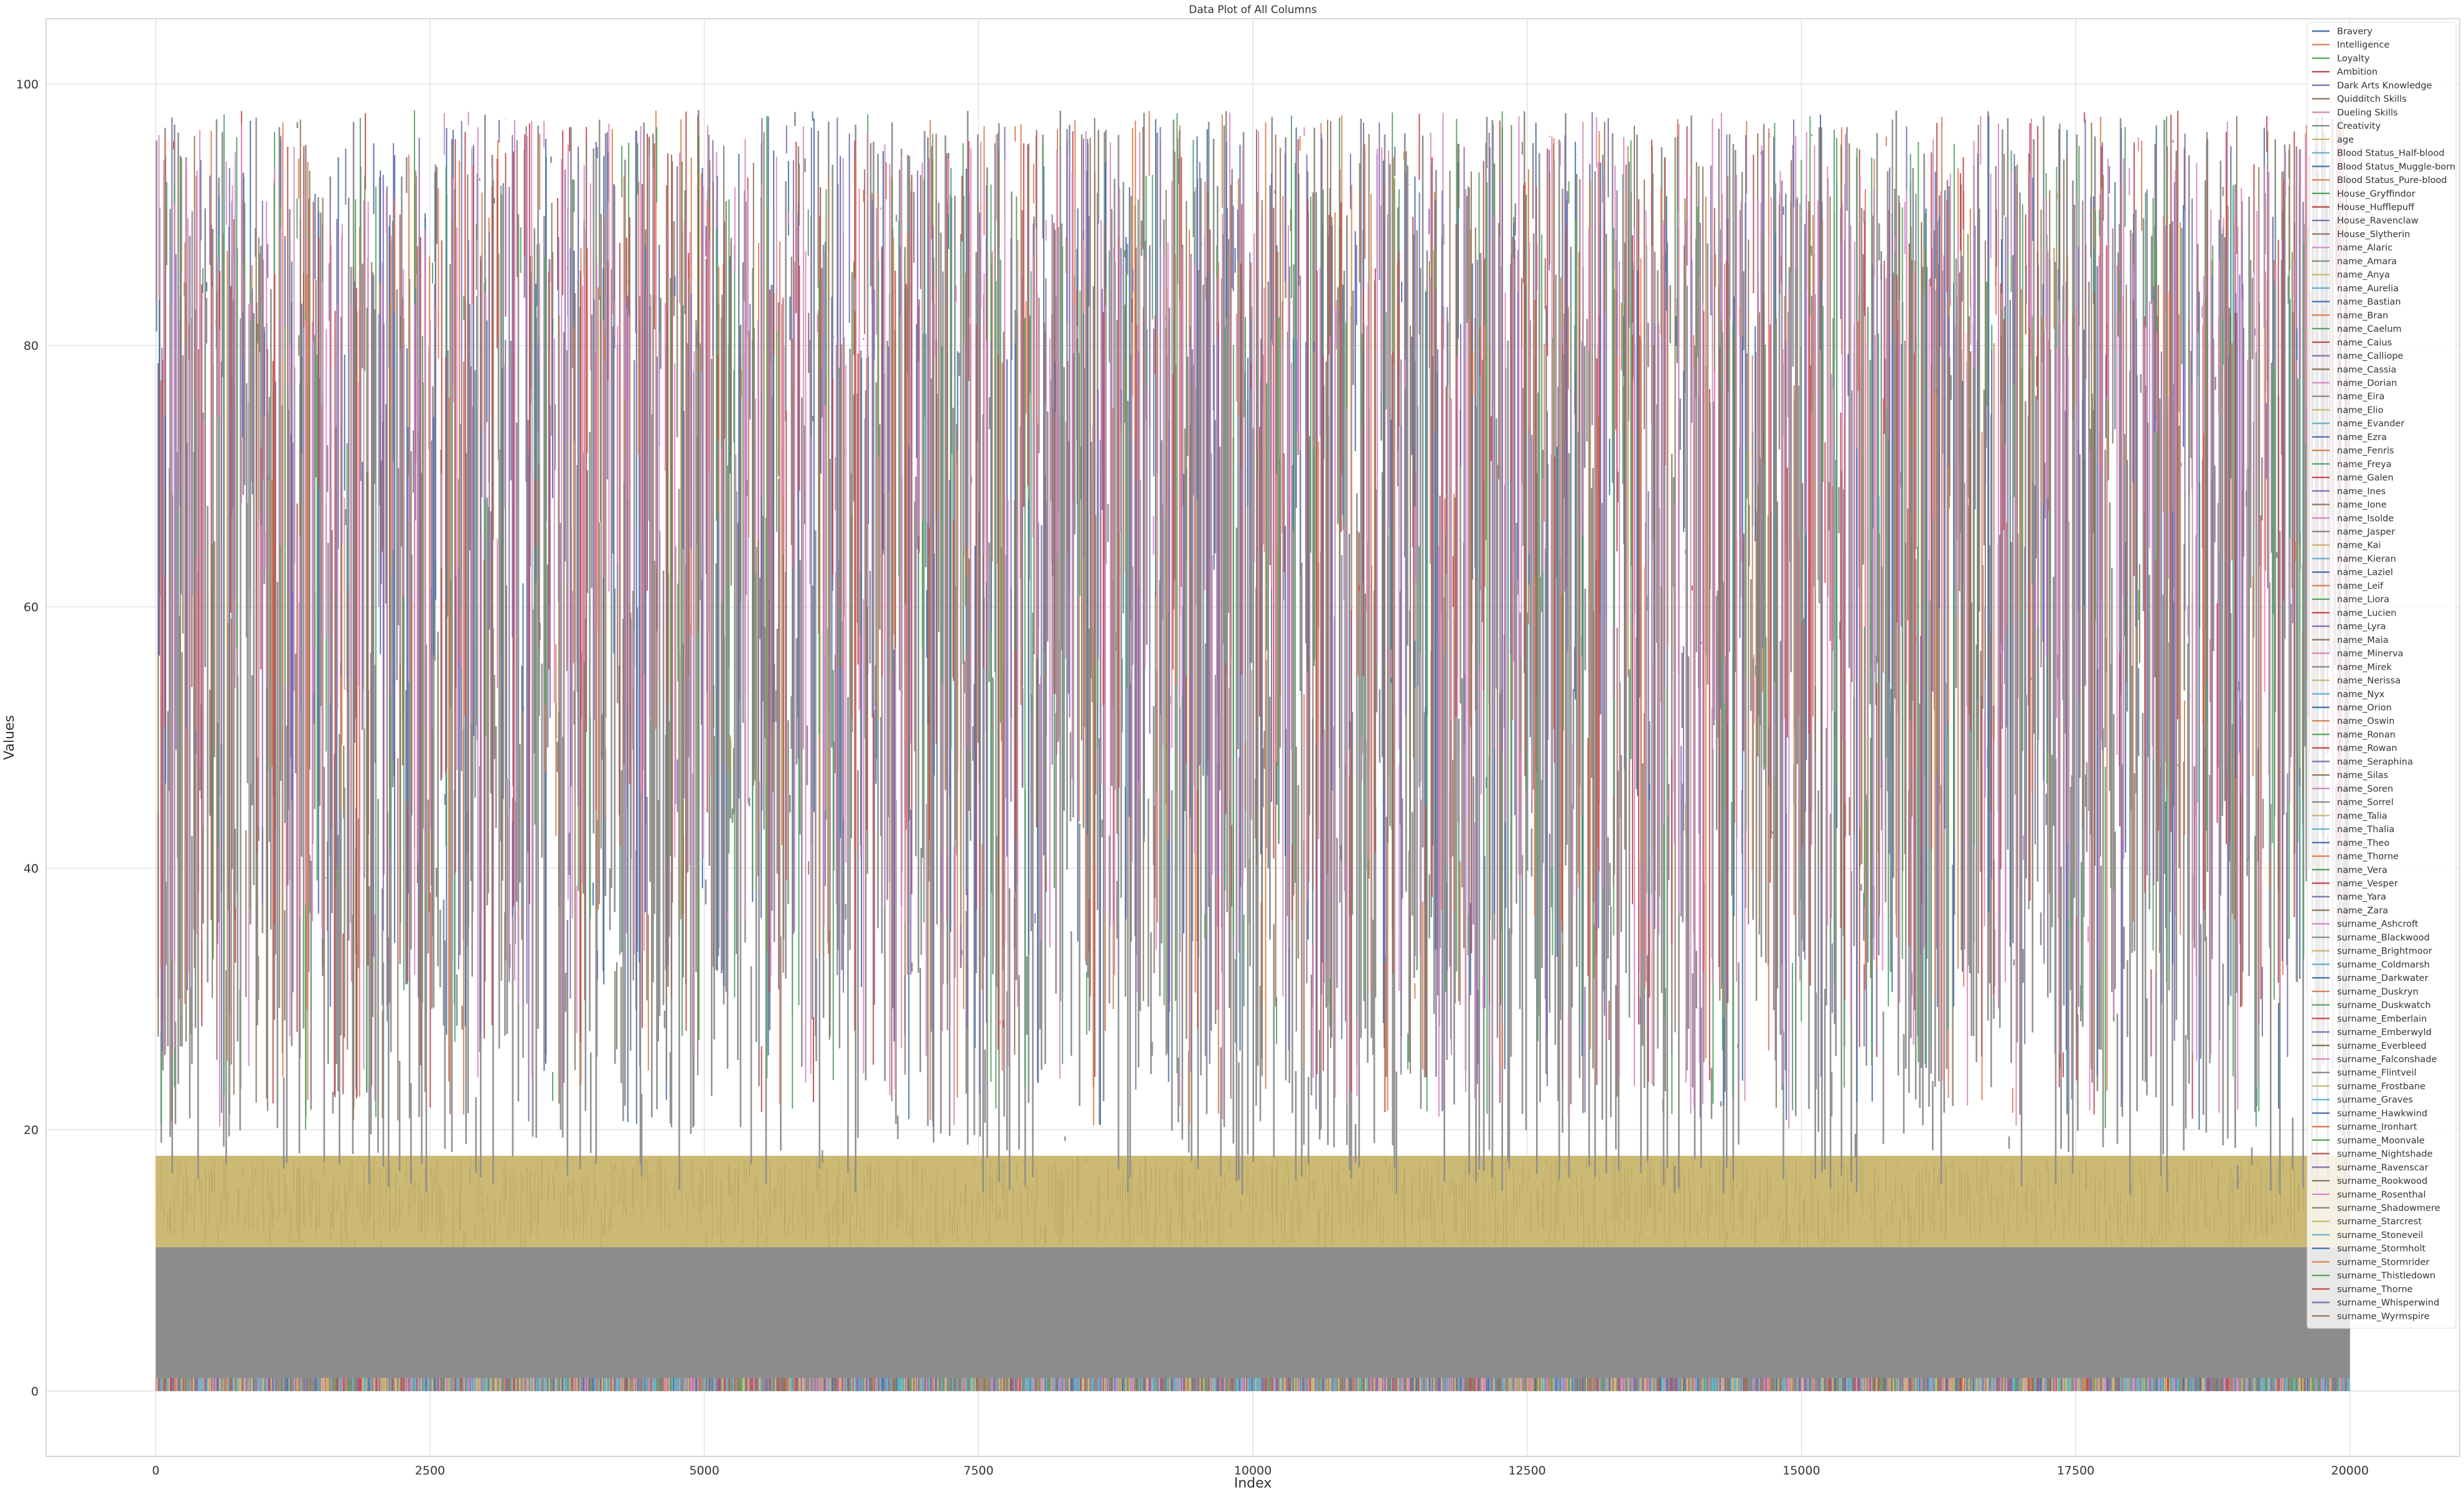  What do you see at coordinates (2363, 600) in the screenshot?
I see `legend-entry: name_Liora` at bounding box center [2363, 600].